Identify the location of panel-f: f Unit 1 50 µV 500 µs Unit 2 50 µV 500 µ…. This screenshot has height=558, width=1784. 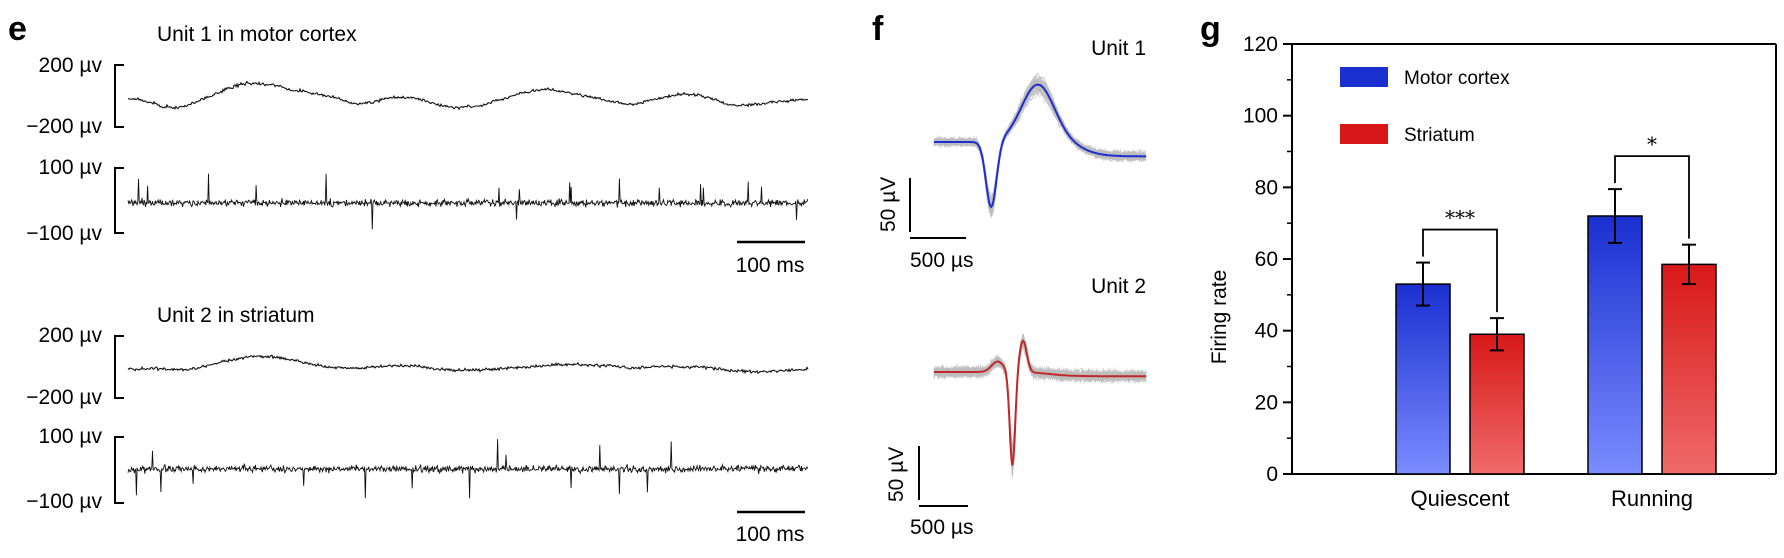
(1009, 274).